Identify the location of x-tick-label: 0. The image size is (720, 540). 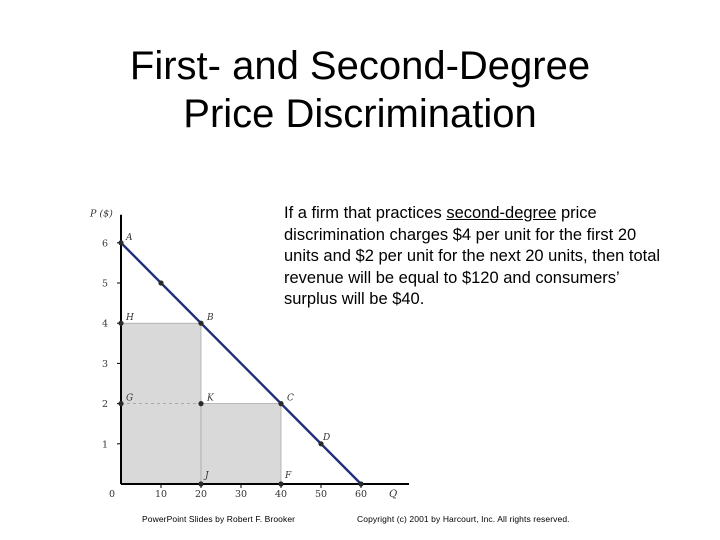
(112, 494).